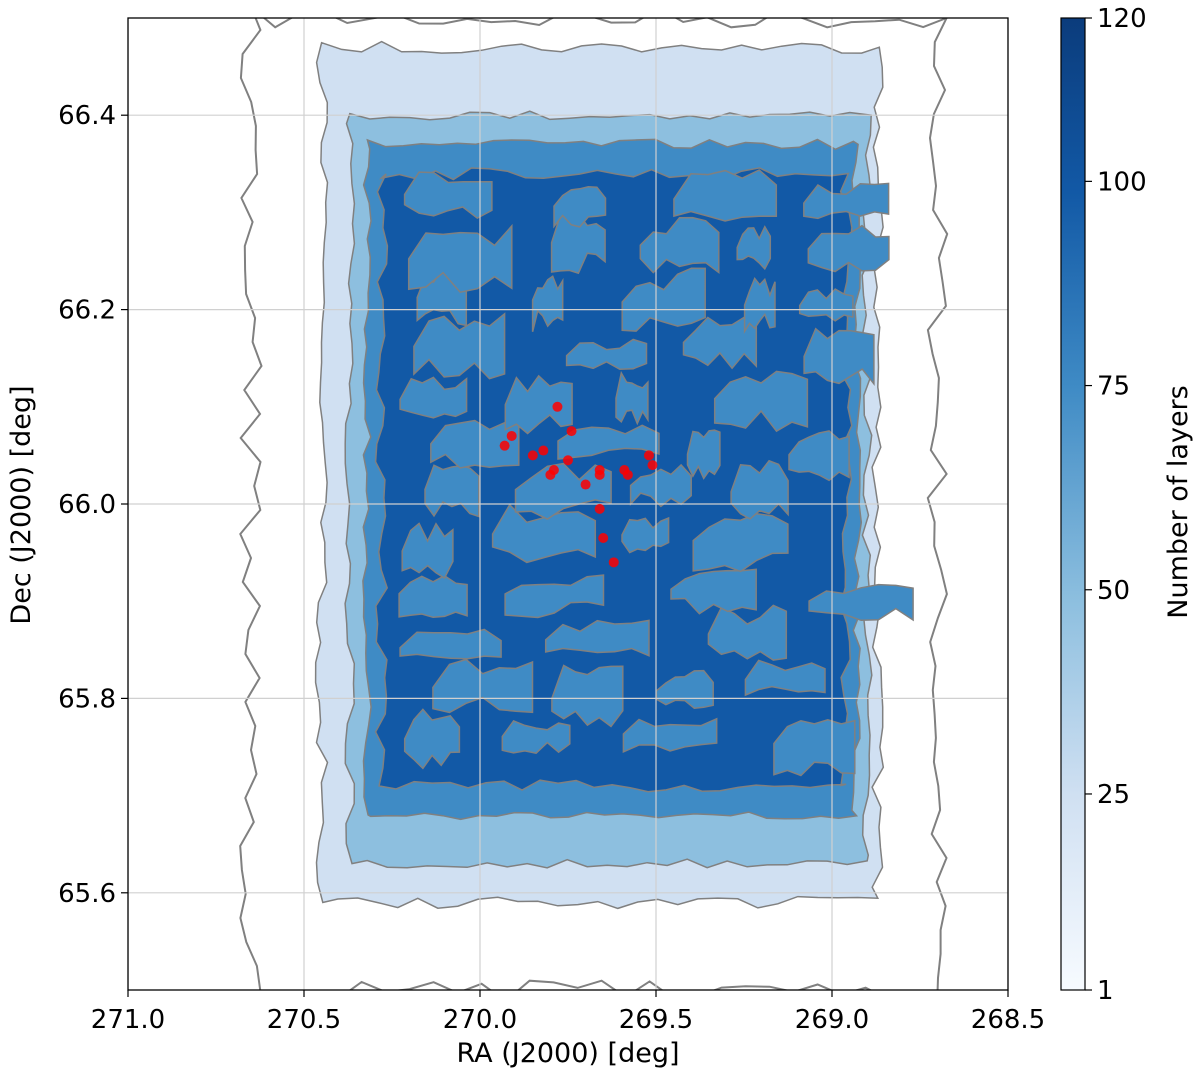 The width and height of the screenshot is (1200, 1079). I want to click on colorbar-gradient, so click(1073, 504).